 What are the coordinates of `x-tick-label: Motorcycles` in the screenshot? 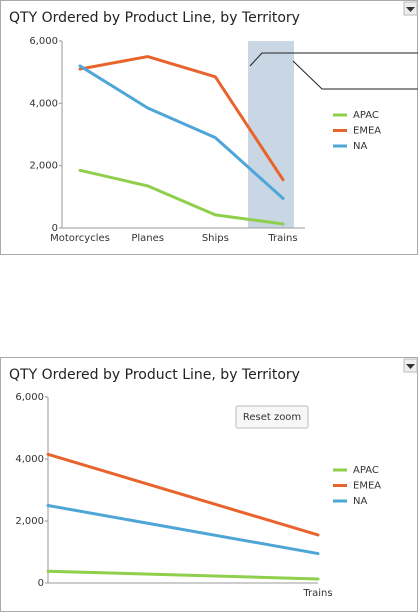 It's located at (80, 238).